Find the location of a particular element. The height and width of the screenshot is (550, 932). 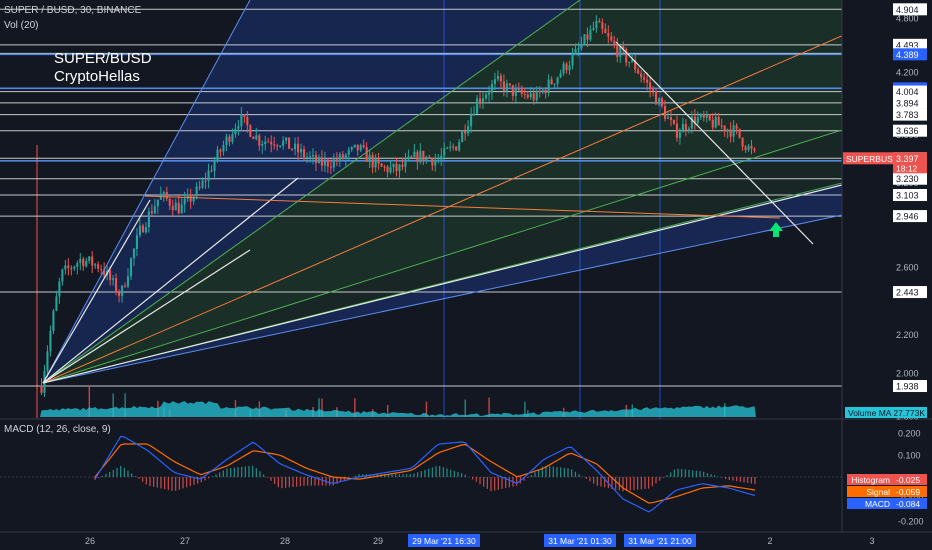

time-highlight-label: 31 Mar '21 21:00 is located at coordinates (660, 541).